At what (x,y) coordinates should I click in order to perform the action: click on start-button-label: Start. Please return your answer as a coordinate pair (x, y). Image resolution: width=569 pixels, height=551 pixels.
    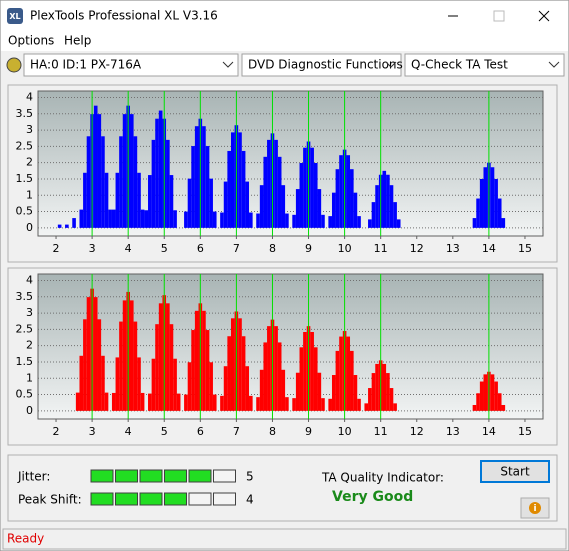
    Looking at the image, I should click on (515, 472).